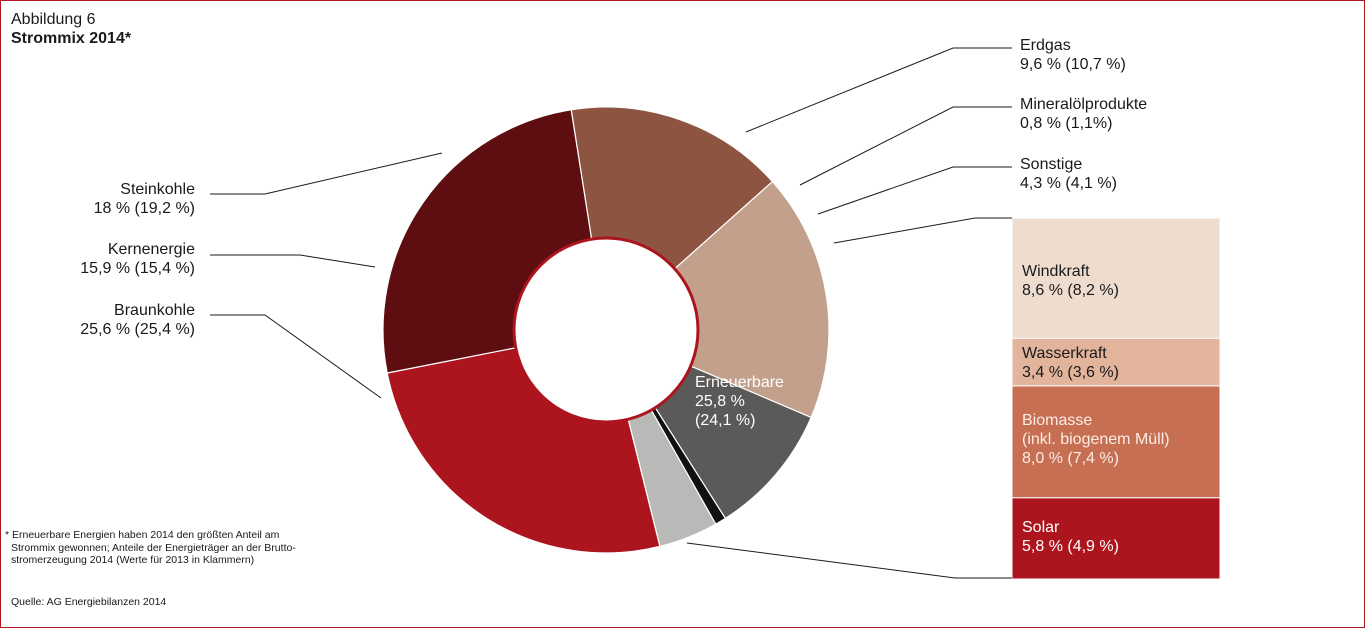  I want to click on label-windkraft-name: Windkraft, so click(1056, 271).